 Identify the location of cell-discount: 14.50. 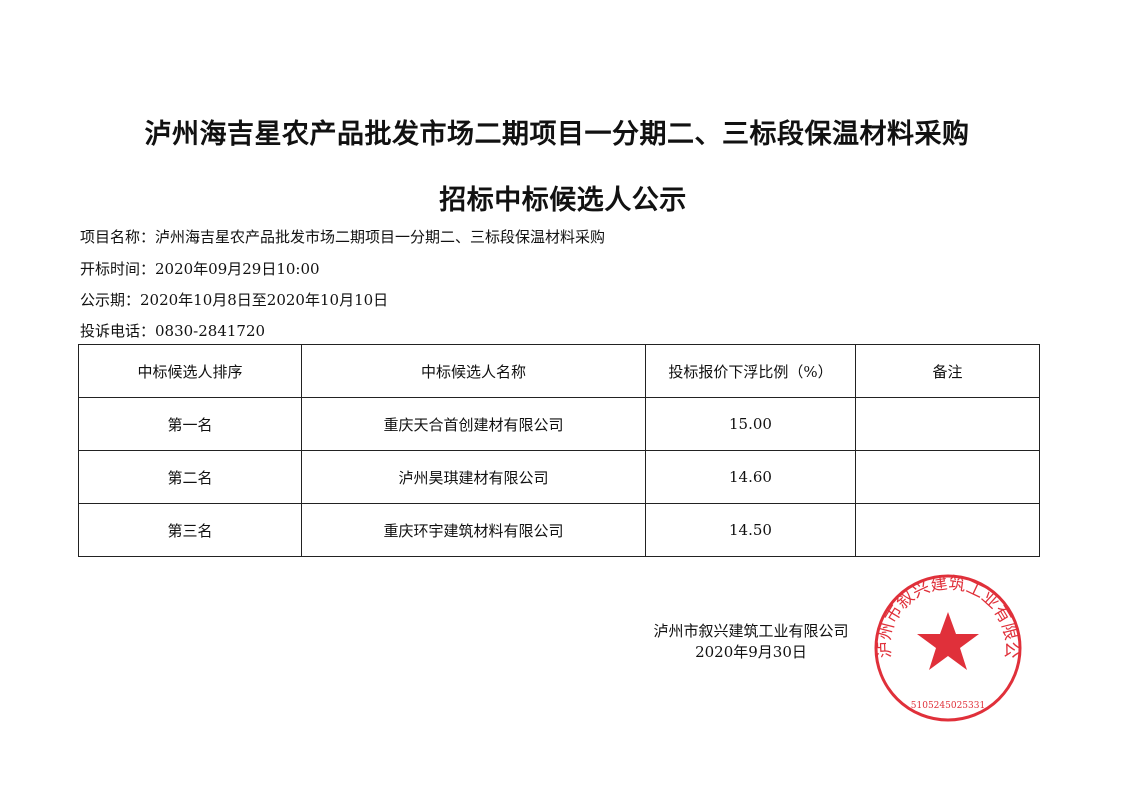
(750, 530).